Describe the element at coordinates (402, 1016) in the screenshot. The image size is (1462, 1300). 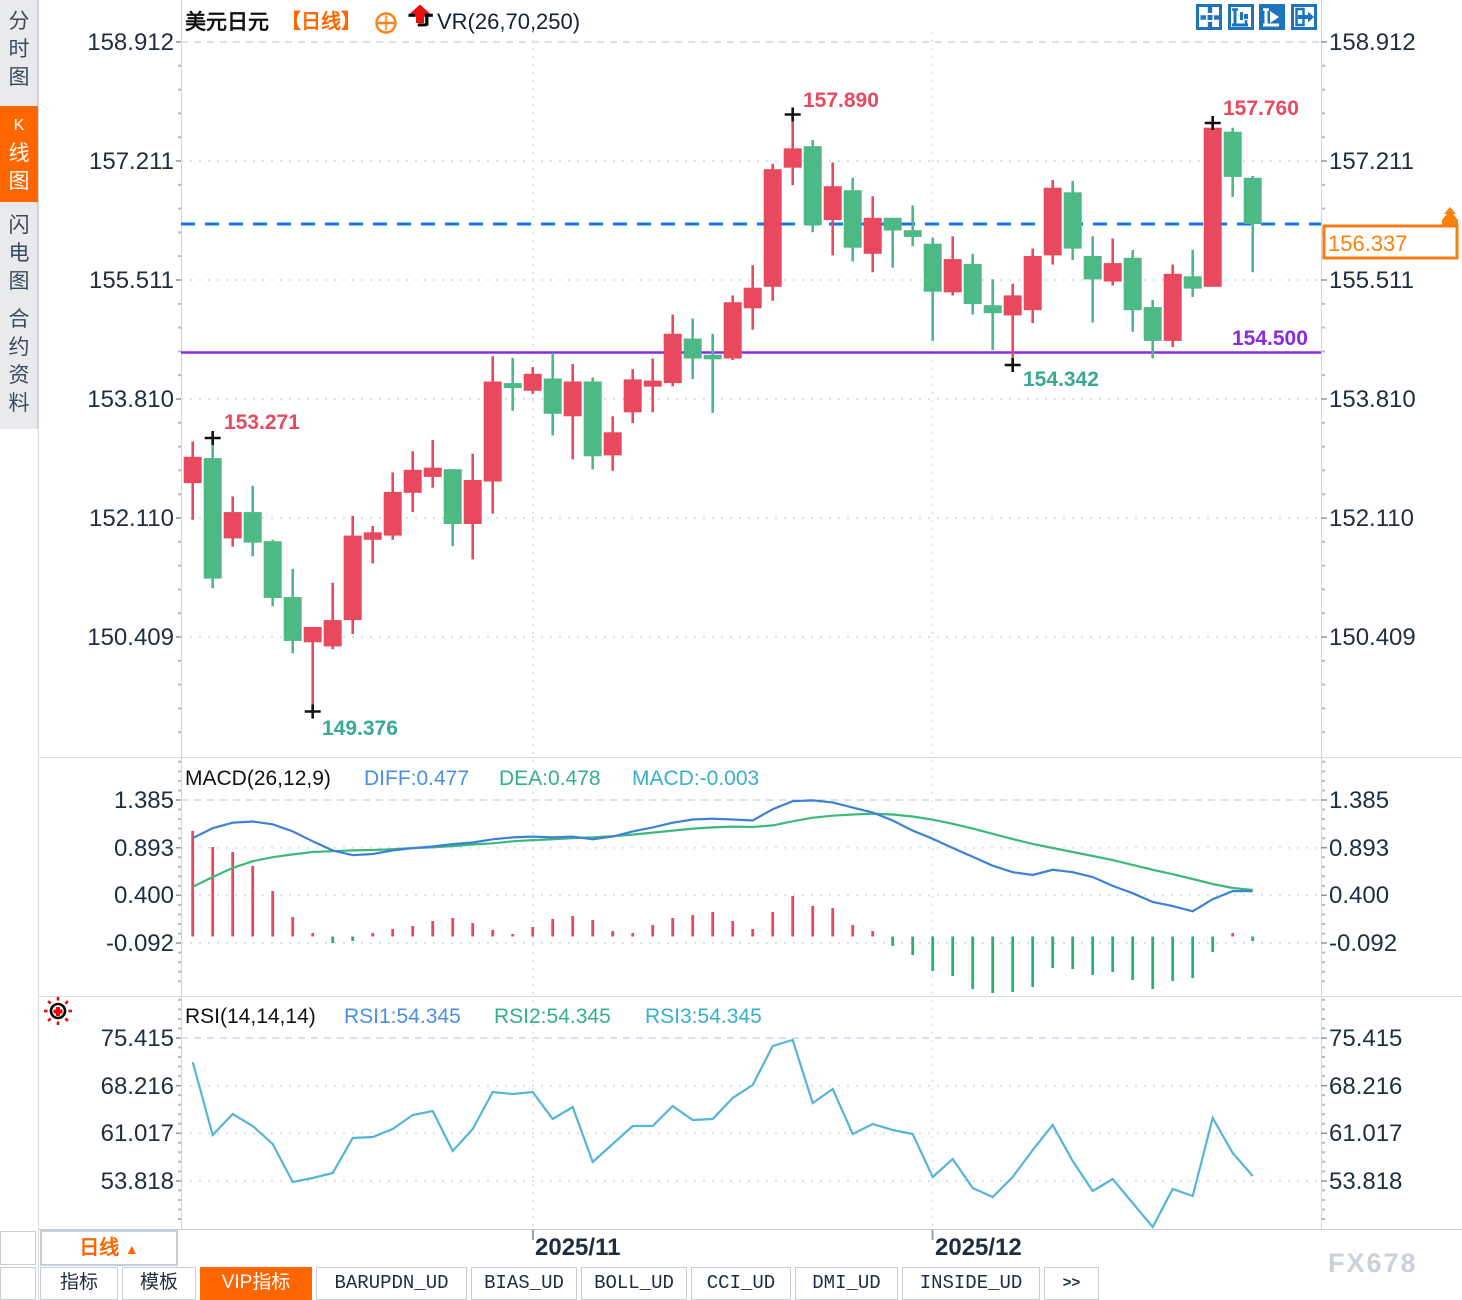
I see `svg-text: RSI1:54.345` at that location.